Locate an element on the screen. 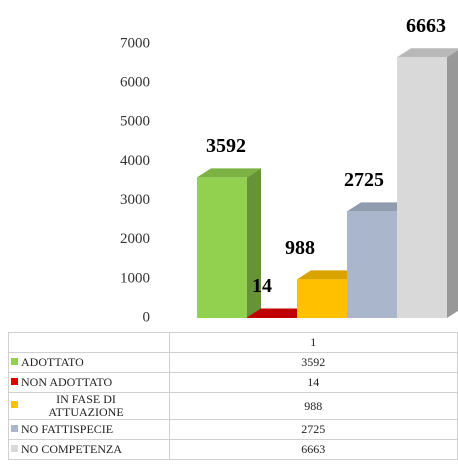 The width and height of the screenshot is (458, 471). legend-cell: IN FASE DI ATTUAZIONE is located at coordinates (89, 406).